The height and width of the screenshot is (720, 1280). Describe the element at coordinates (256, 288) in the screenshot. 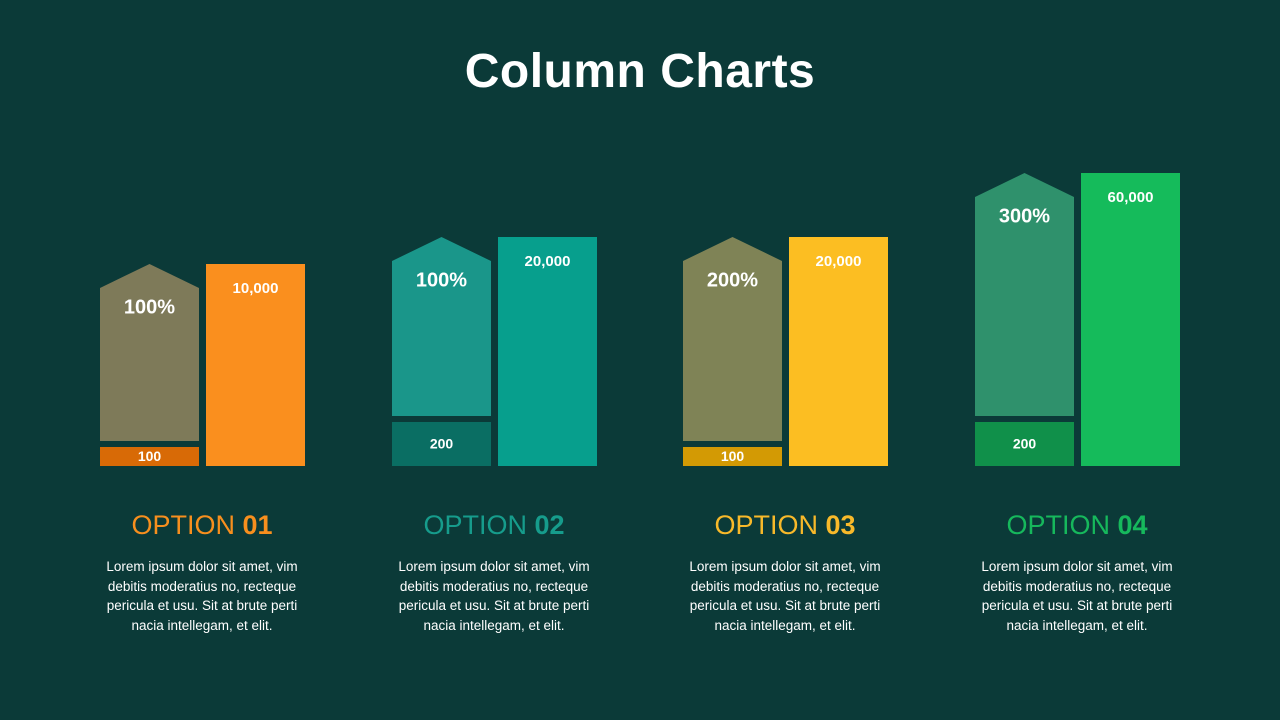

I see `bar-value-label-1: 10,000` at that location.